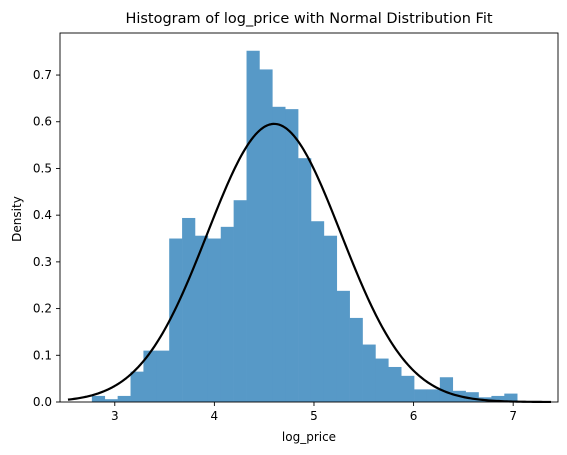 Image resolution: width=567 pixels, height=455 pixels. I want to click on x-tick-label: 7, so click(513, 416).